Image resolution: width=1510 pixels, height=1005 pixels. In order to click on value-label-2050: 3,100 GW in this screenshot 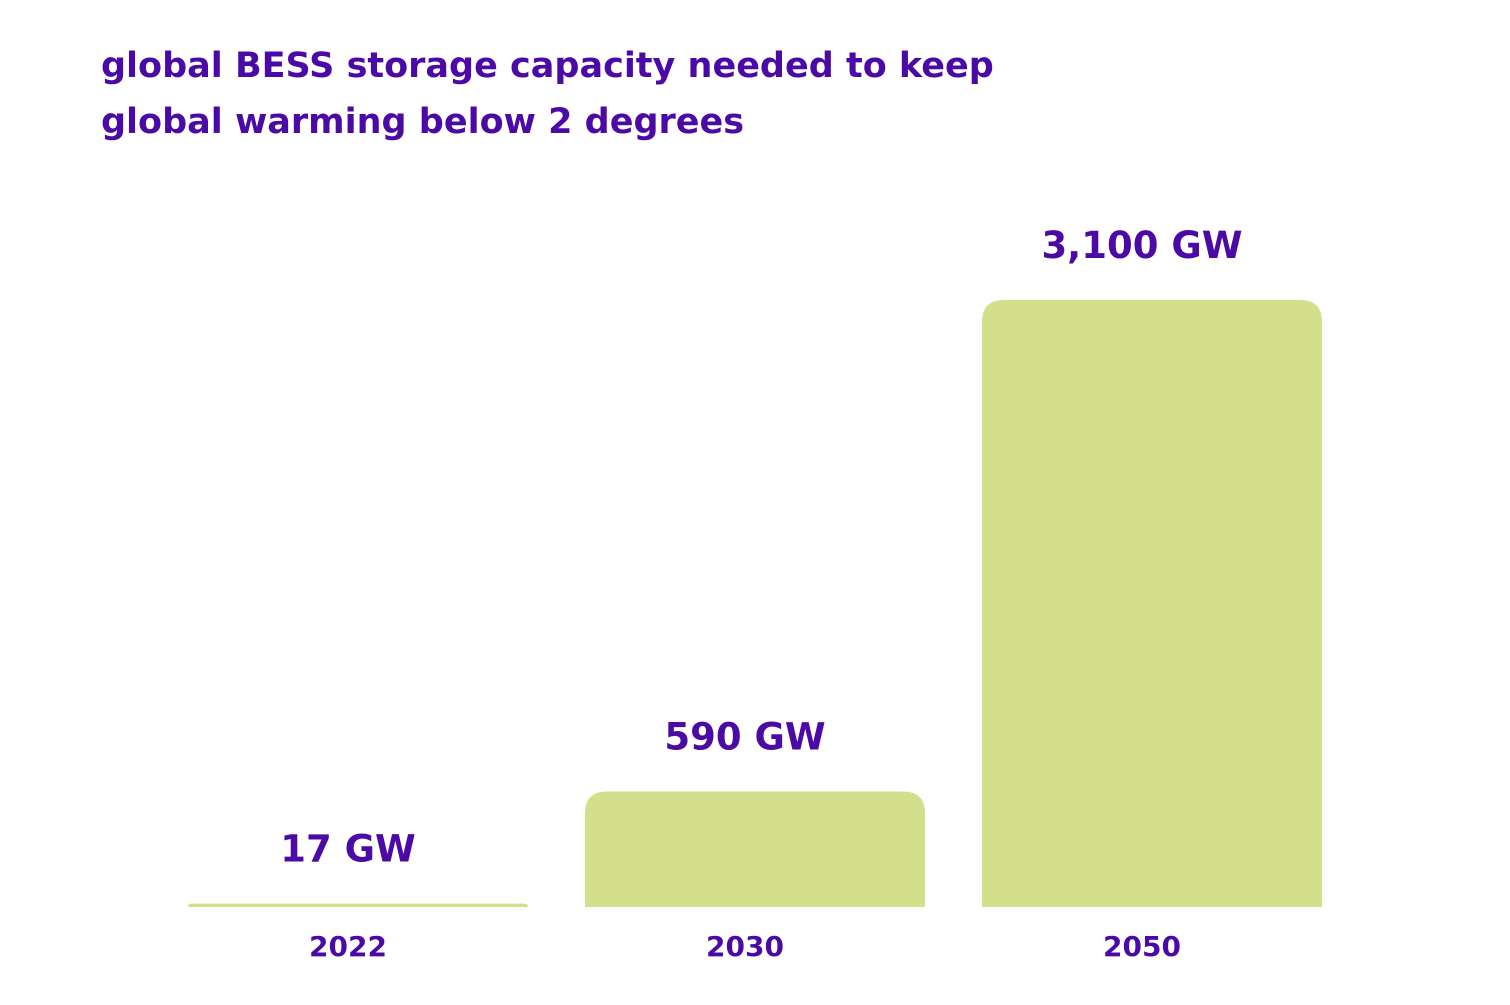, I will do `click(1141, 245)`.